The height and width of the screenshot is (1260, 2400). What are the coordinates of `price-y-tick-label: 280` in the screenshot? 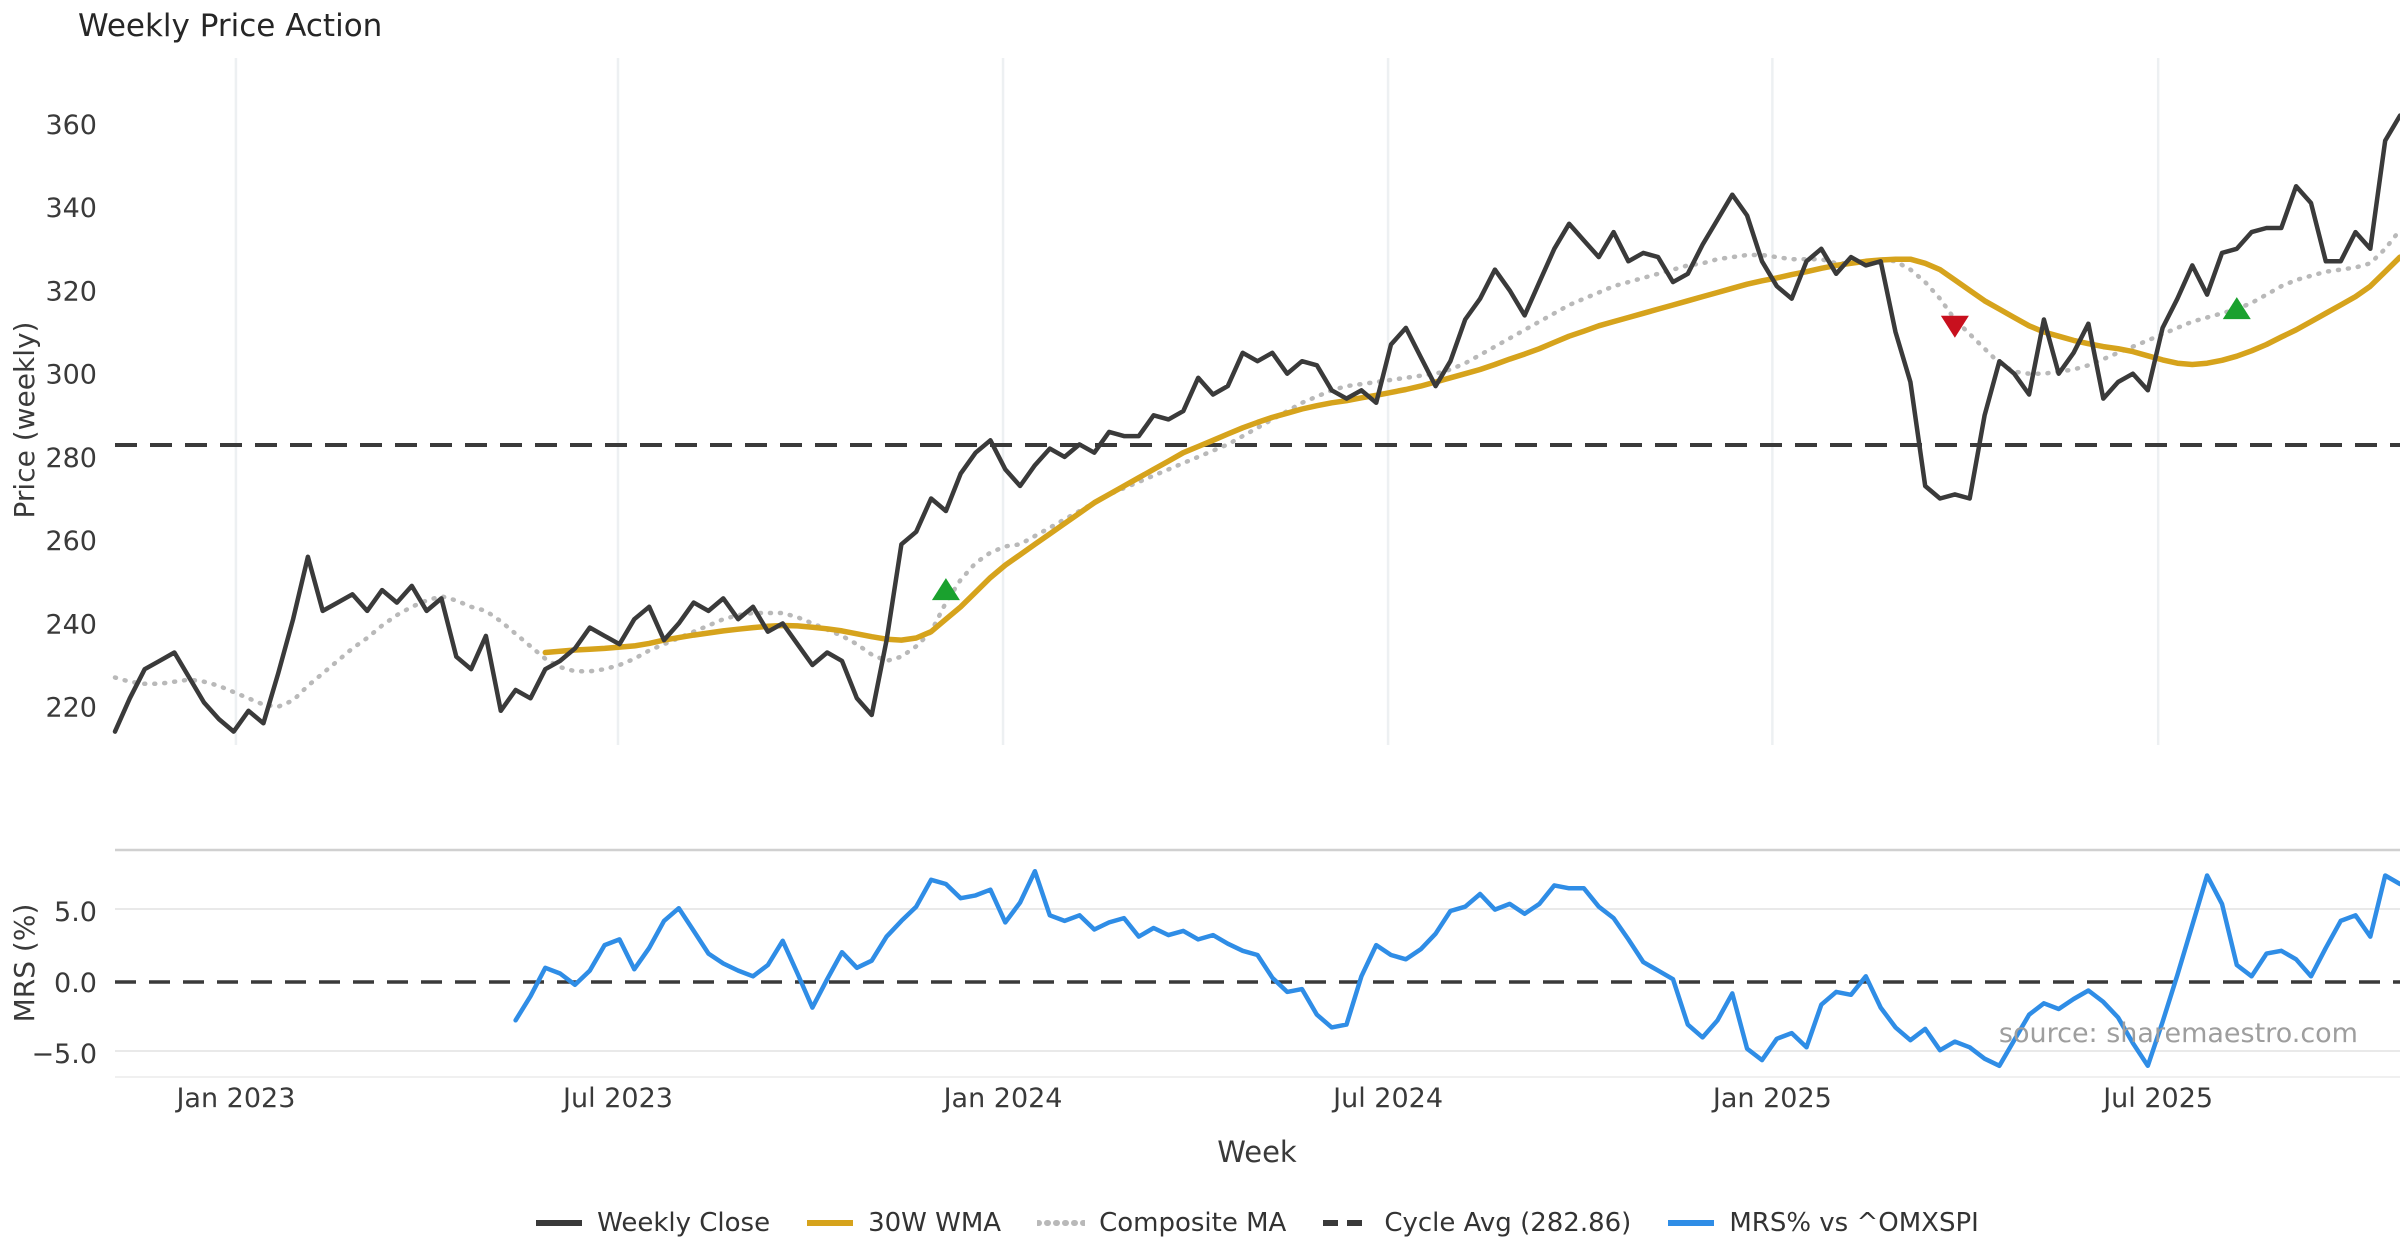 It's located at (71, 458).